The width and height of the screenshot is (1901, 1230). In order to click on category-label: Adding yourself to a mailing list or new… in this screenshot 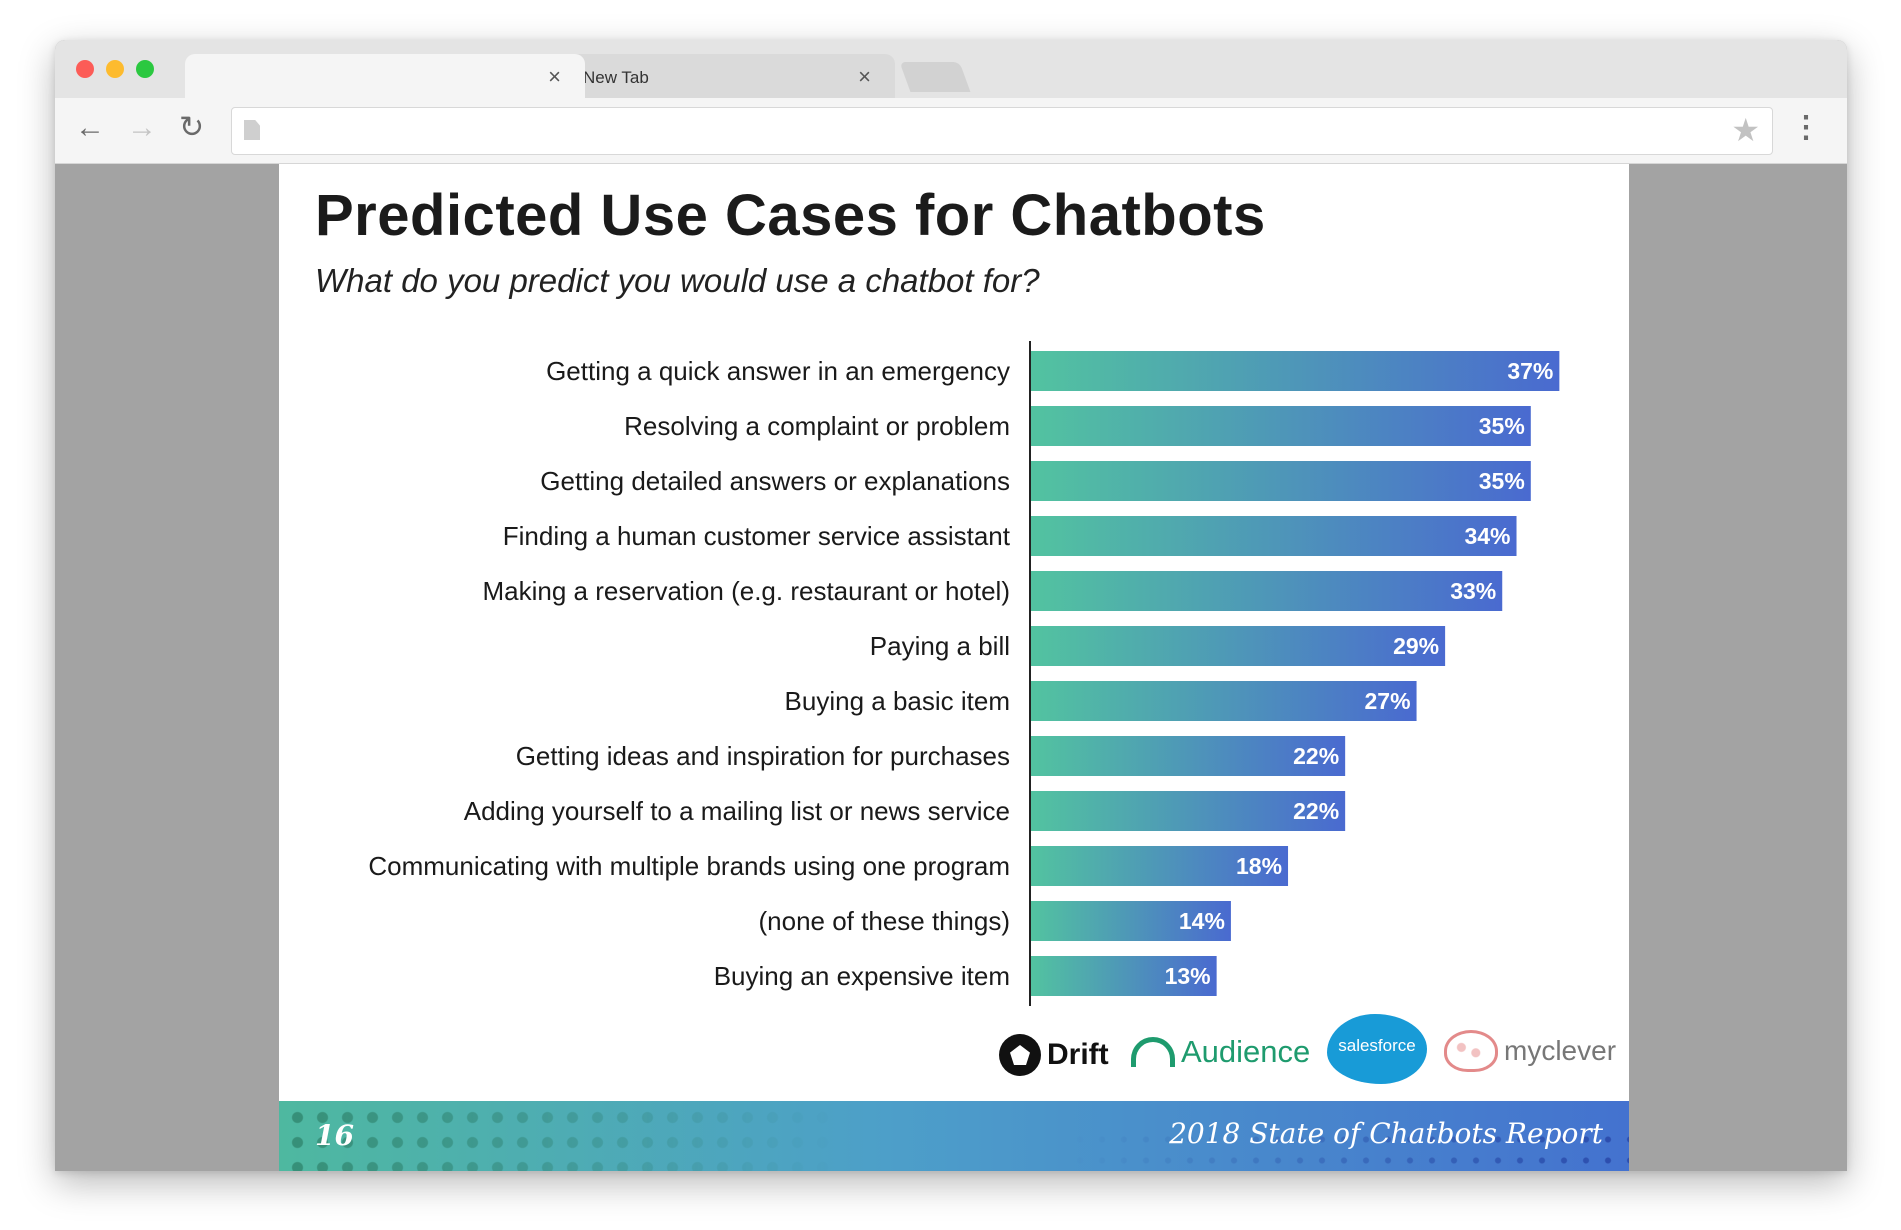, I will do `click(737, 811)`.